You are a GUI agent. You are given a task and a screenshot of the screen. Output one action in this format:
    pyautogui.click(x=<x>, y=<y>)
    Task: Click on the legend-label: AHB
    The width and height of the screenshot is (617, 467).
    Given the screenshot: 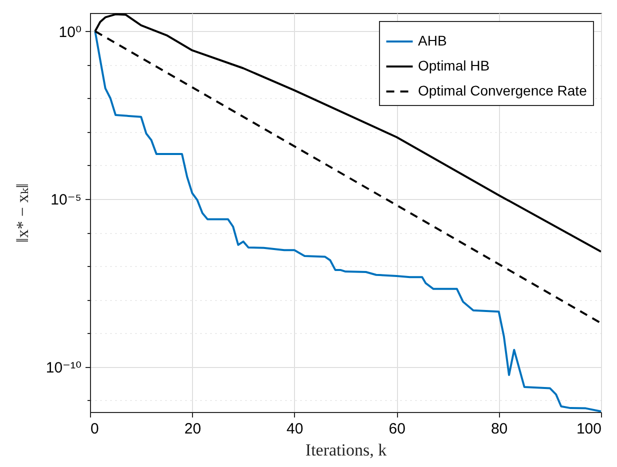 What is the action you would take?
    pyautogui.click(x=432, y=40)
    